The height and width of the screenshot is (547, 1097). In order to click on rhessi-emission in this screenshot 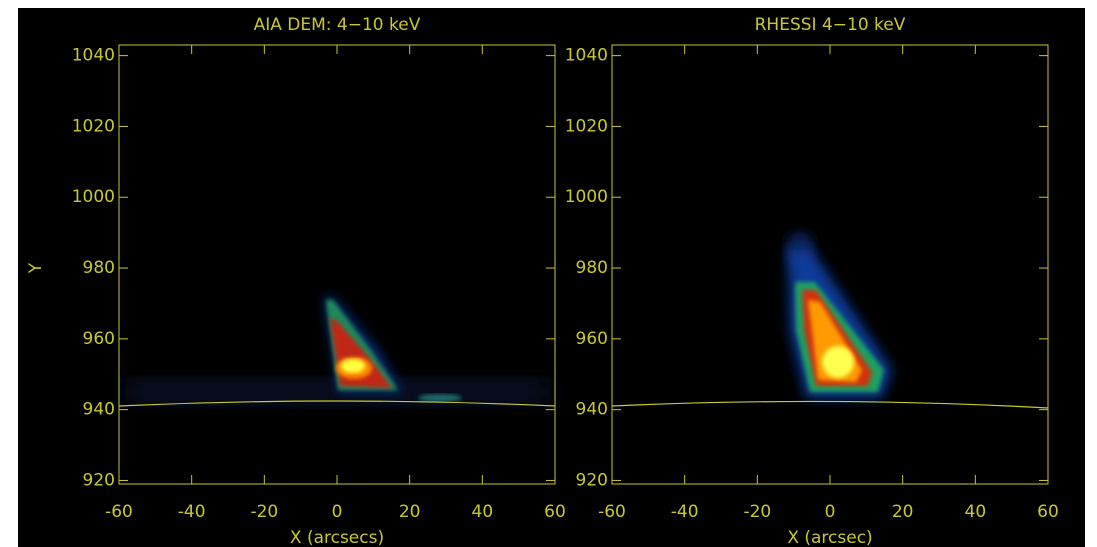, I will do `click(838, 315)`.